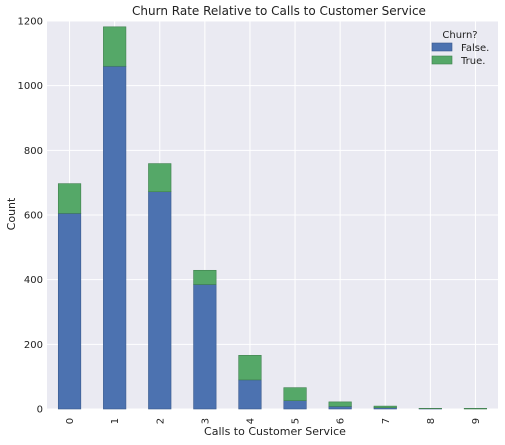 The height and width of the screenshot is (445, 505). Describe the element at coordinates (442, 60) in the screenshot. I see `legend-swatch-true` at that location.